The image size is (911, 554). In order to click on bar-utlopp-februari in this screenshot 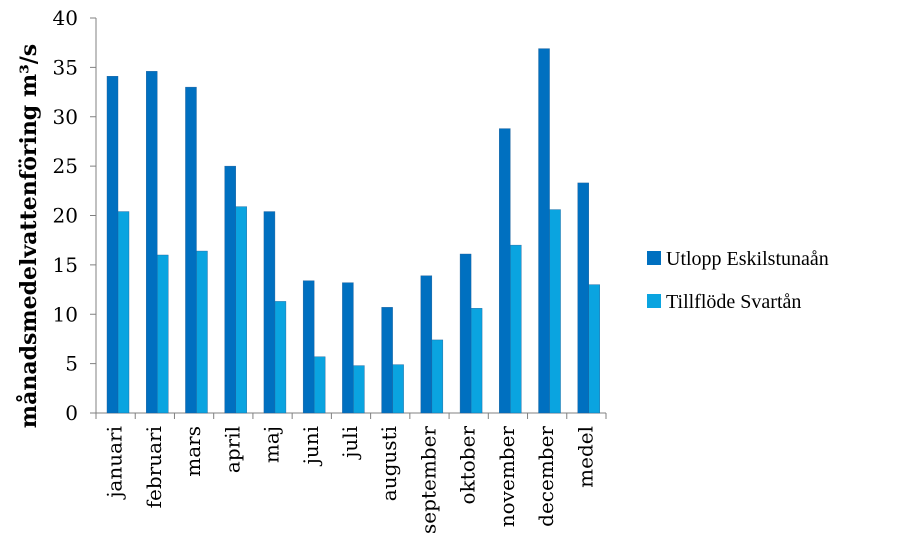, I will do `click(152, 242)`.